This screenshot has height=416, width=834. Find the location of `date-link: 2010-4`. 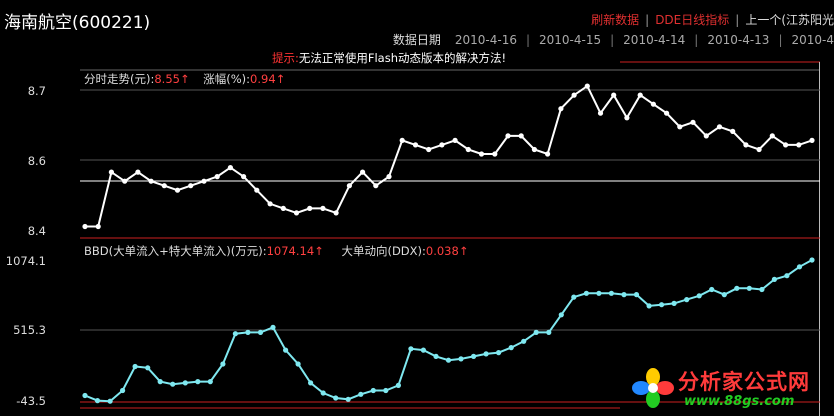

date-link: 2010-4 is located at coordinates (812, 40).